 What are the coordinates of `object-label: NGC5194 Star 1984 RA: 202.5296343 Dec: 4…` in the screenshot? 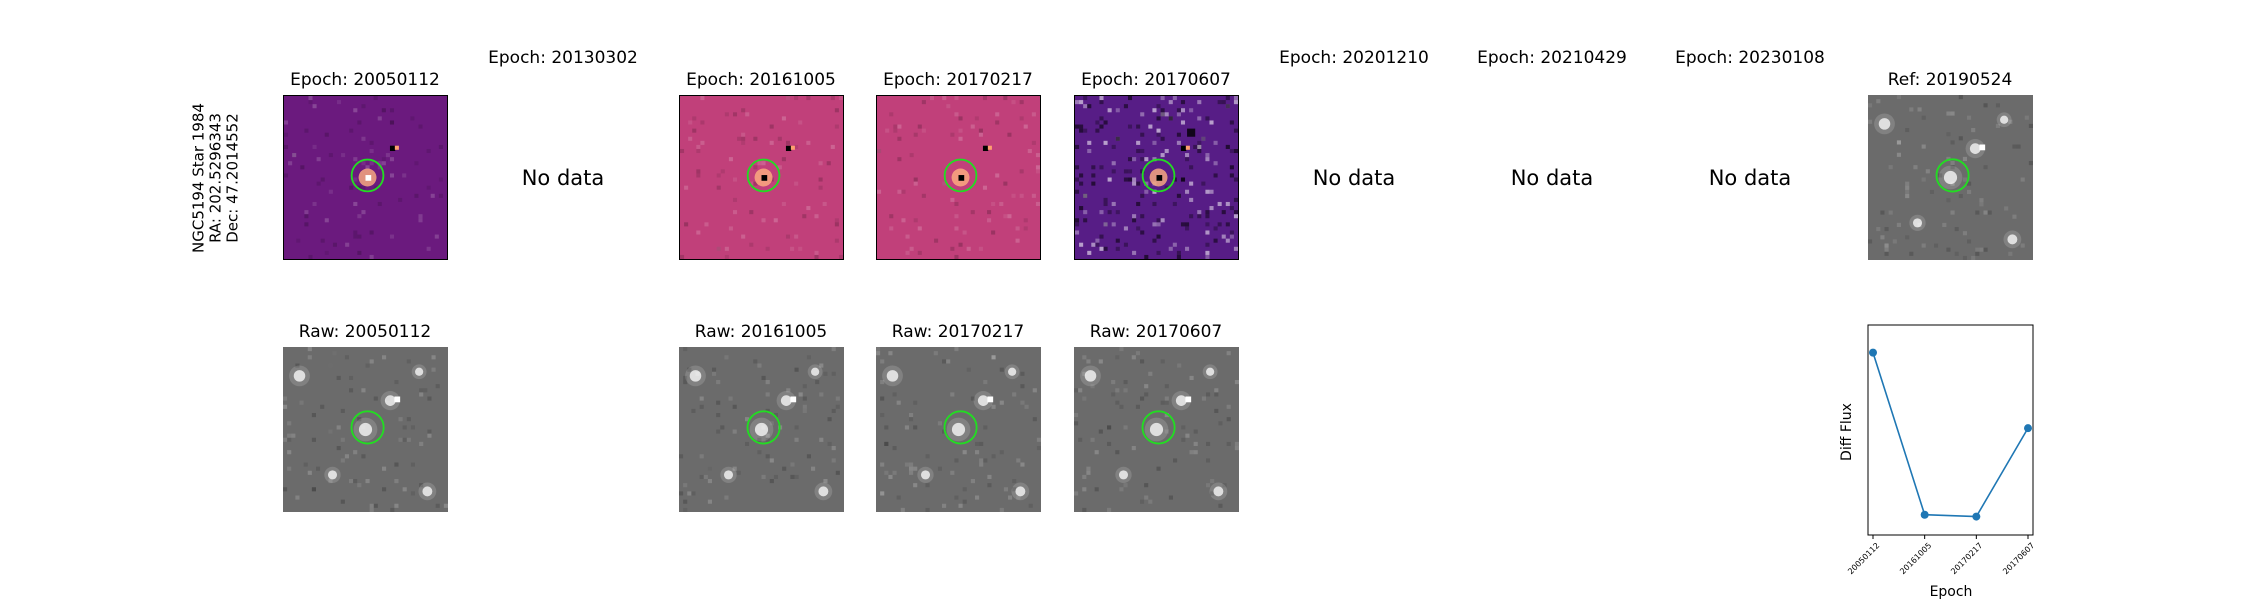 It's located at (215, 178).